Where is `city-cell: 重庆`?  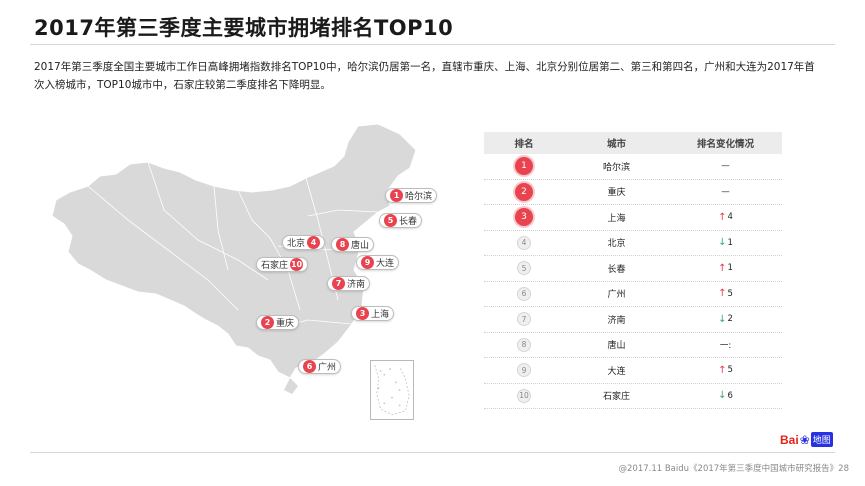 city-cell: 重庆 is located at coordinates (616, 193).